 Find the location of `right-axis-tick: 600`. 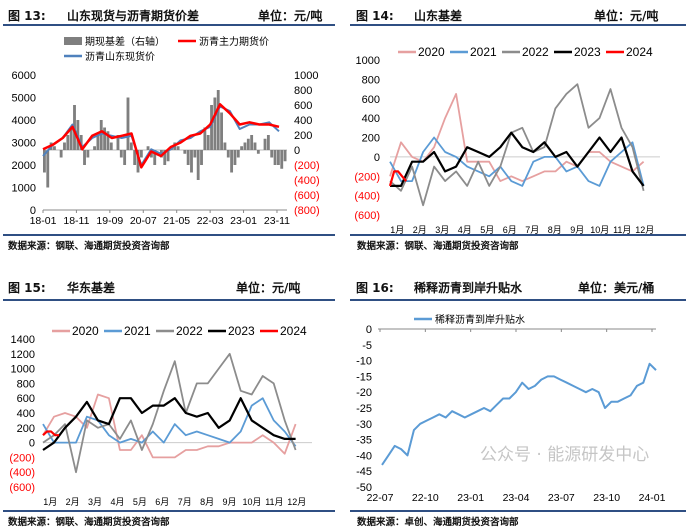

right-axis-tick: 600 is located at coordinates (303, 106).